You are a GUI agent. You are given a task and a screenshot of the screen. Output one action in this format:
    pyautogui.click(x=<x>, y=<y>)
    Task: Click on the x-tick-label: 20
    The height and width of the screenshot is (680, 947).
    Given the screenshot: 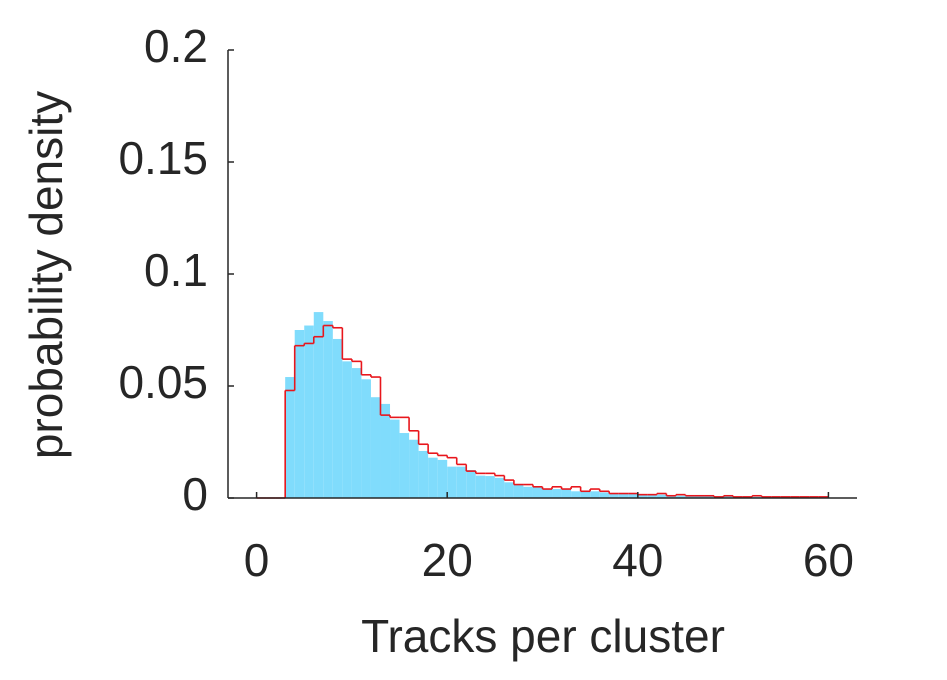 What is the action you would take?
    pyautogui.click(x=447, y=560)
    